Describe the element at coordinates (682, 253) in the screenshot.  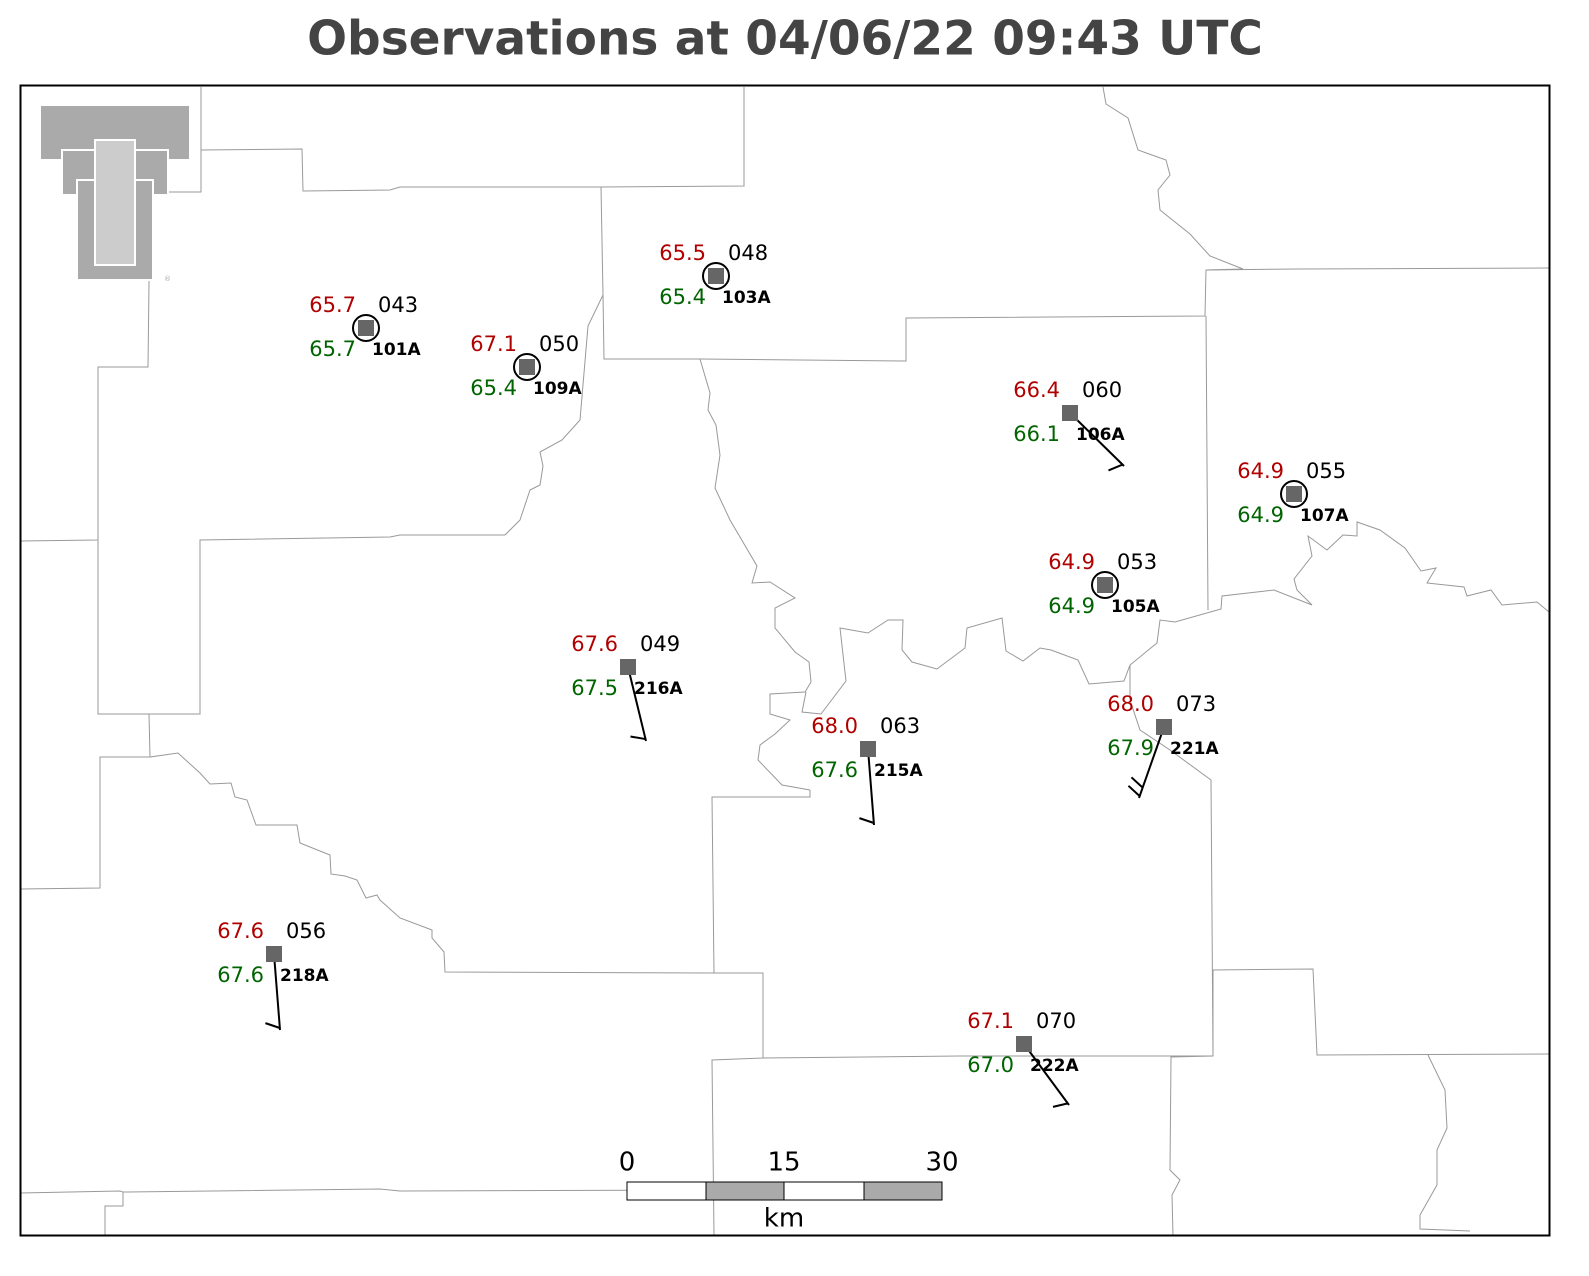
I see `temperature: 65.5` at that location.